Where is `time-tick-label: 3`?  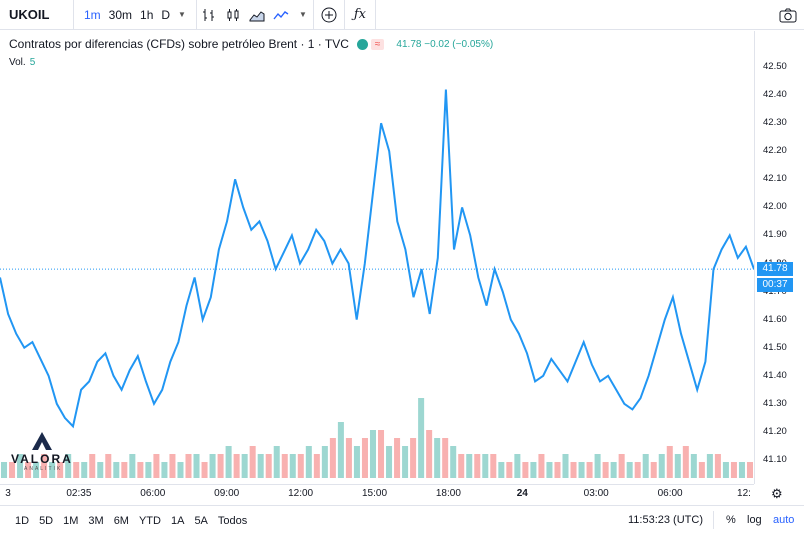 time-tick-label: 3 is located at coordinates (8, 493).